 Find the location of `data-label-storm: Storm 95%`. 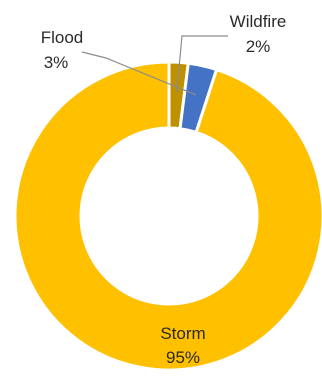

data-label-storm: Storm 95% is located at coordinates (182, 345).